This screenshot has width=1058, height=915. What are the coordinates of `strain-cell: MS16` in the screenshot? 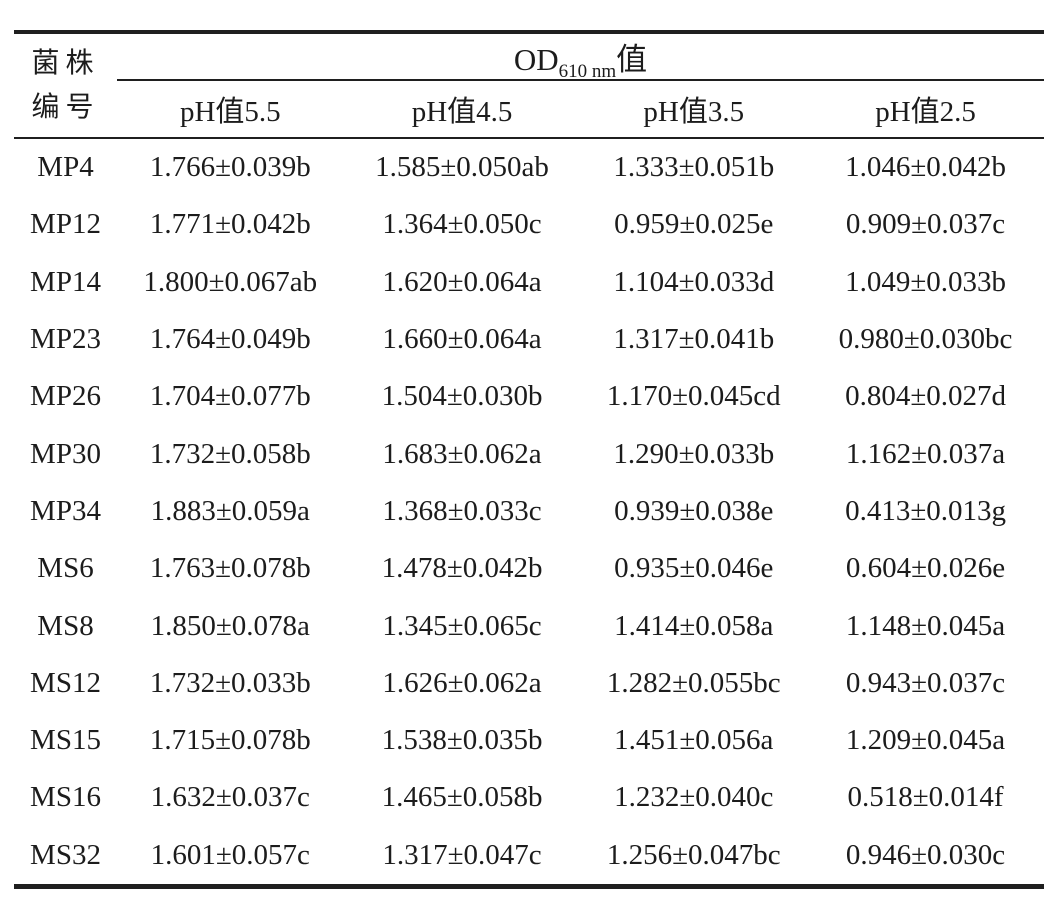 It's located at (65, 797).